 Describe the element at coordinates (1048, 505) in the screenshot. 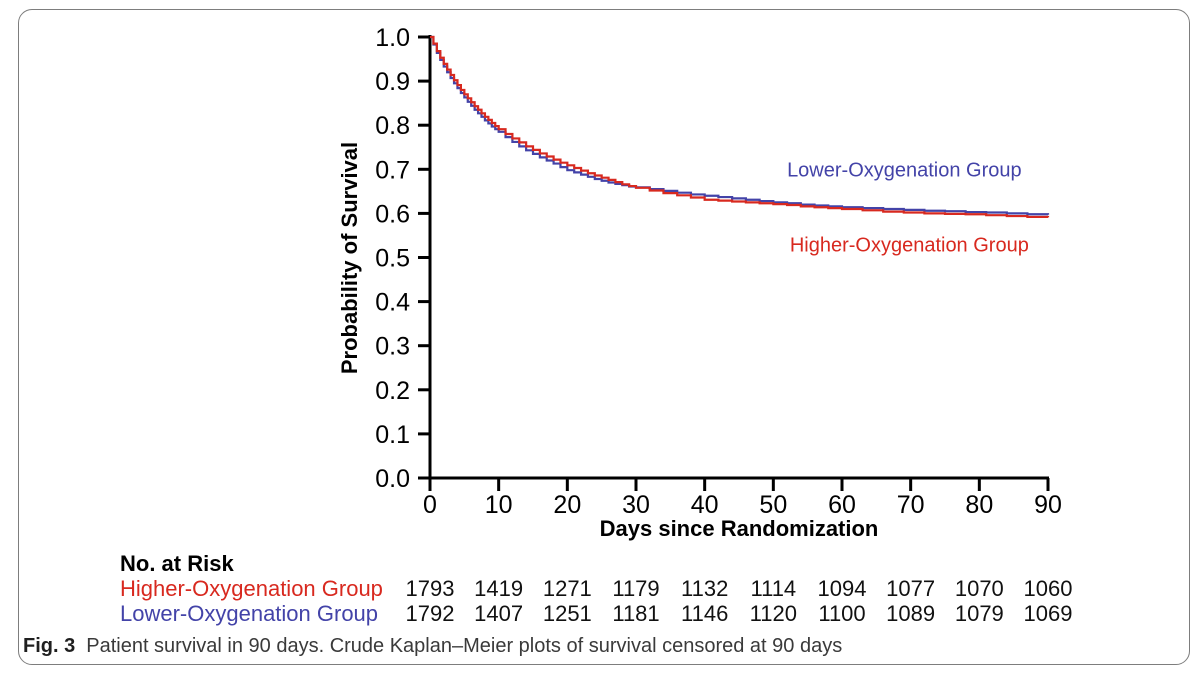

I see `x-tick-label: 90` at that location.